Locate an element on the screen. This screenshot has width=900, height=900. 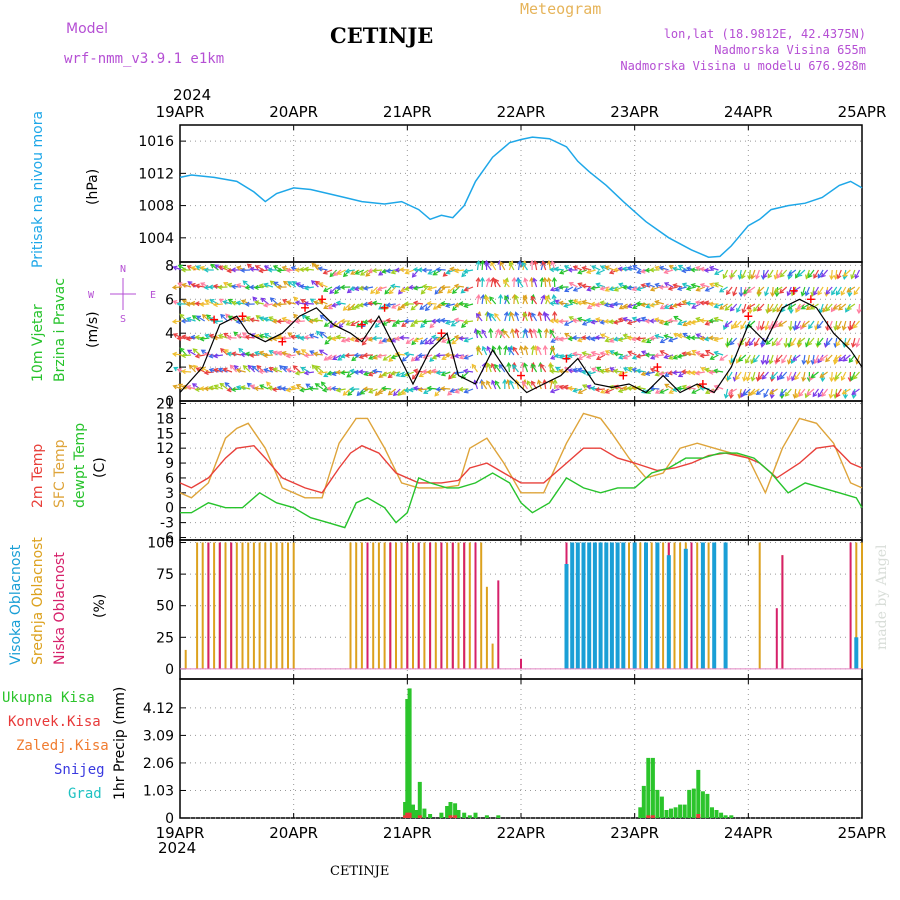
precip-total-bar is located at coordinates (455, 810).